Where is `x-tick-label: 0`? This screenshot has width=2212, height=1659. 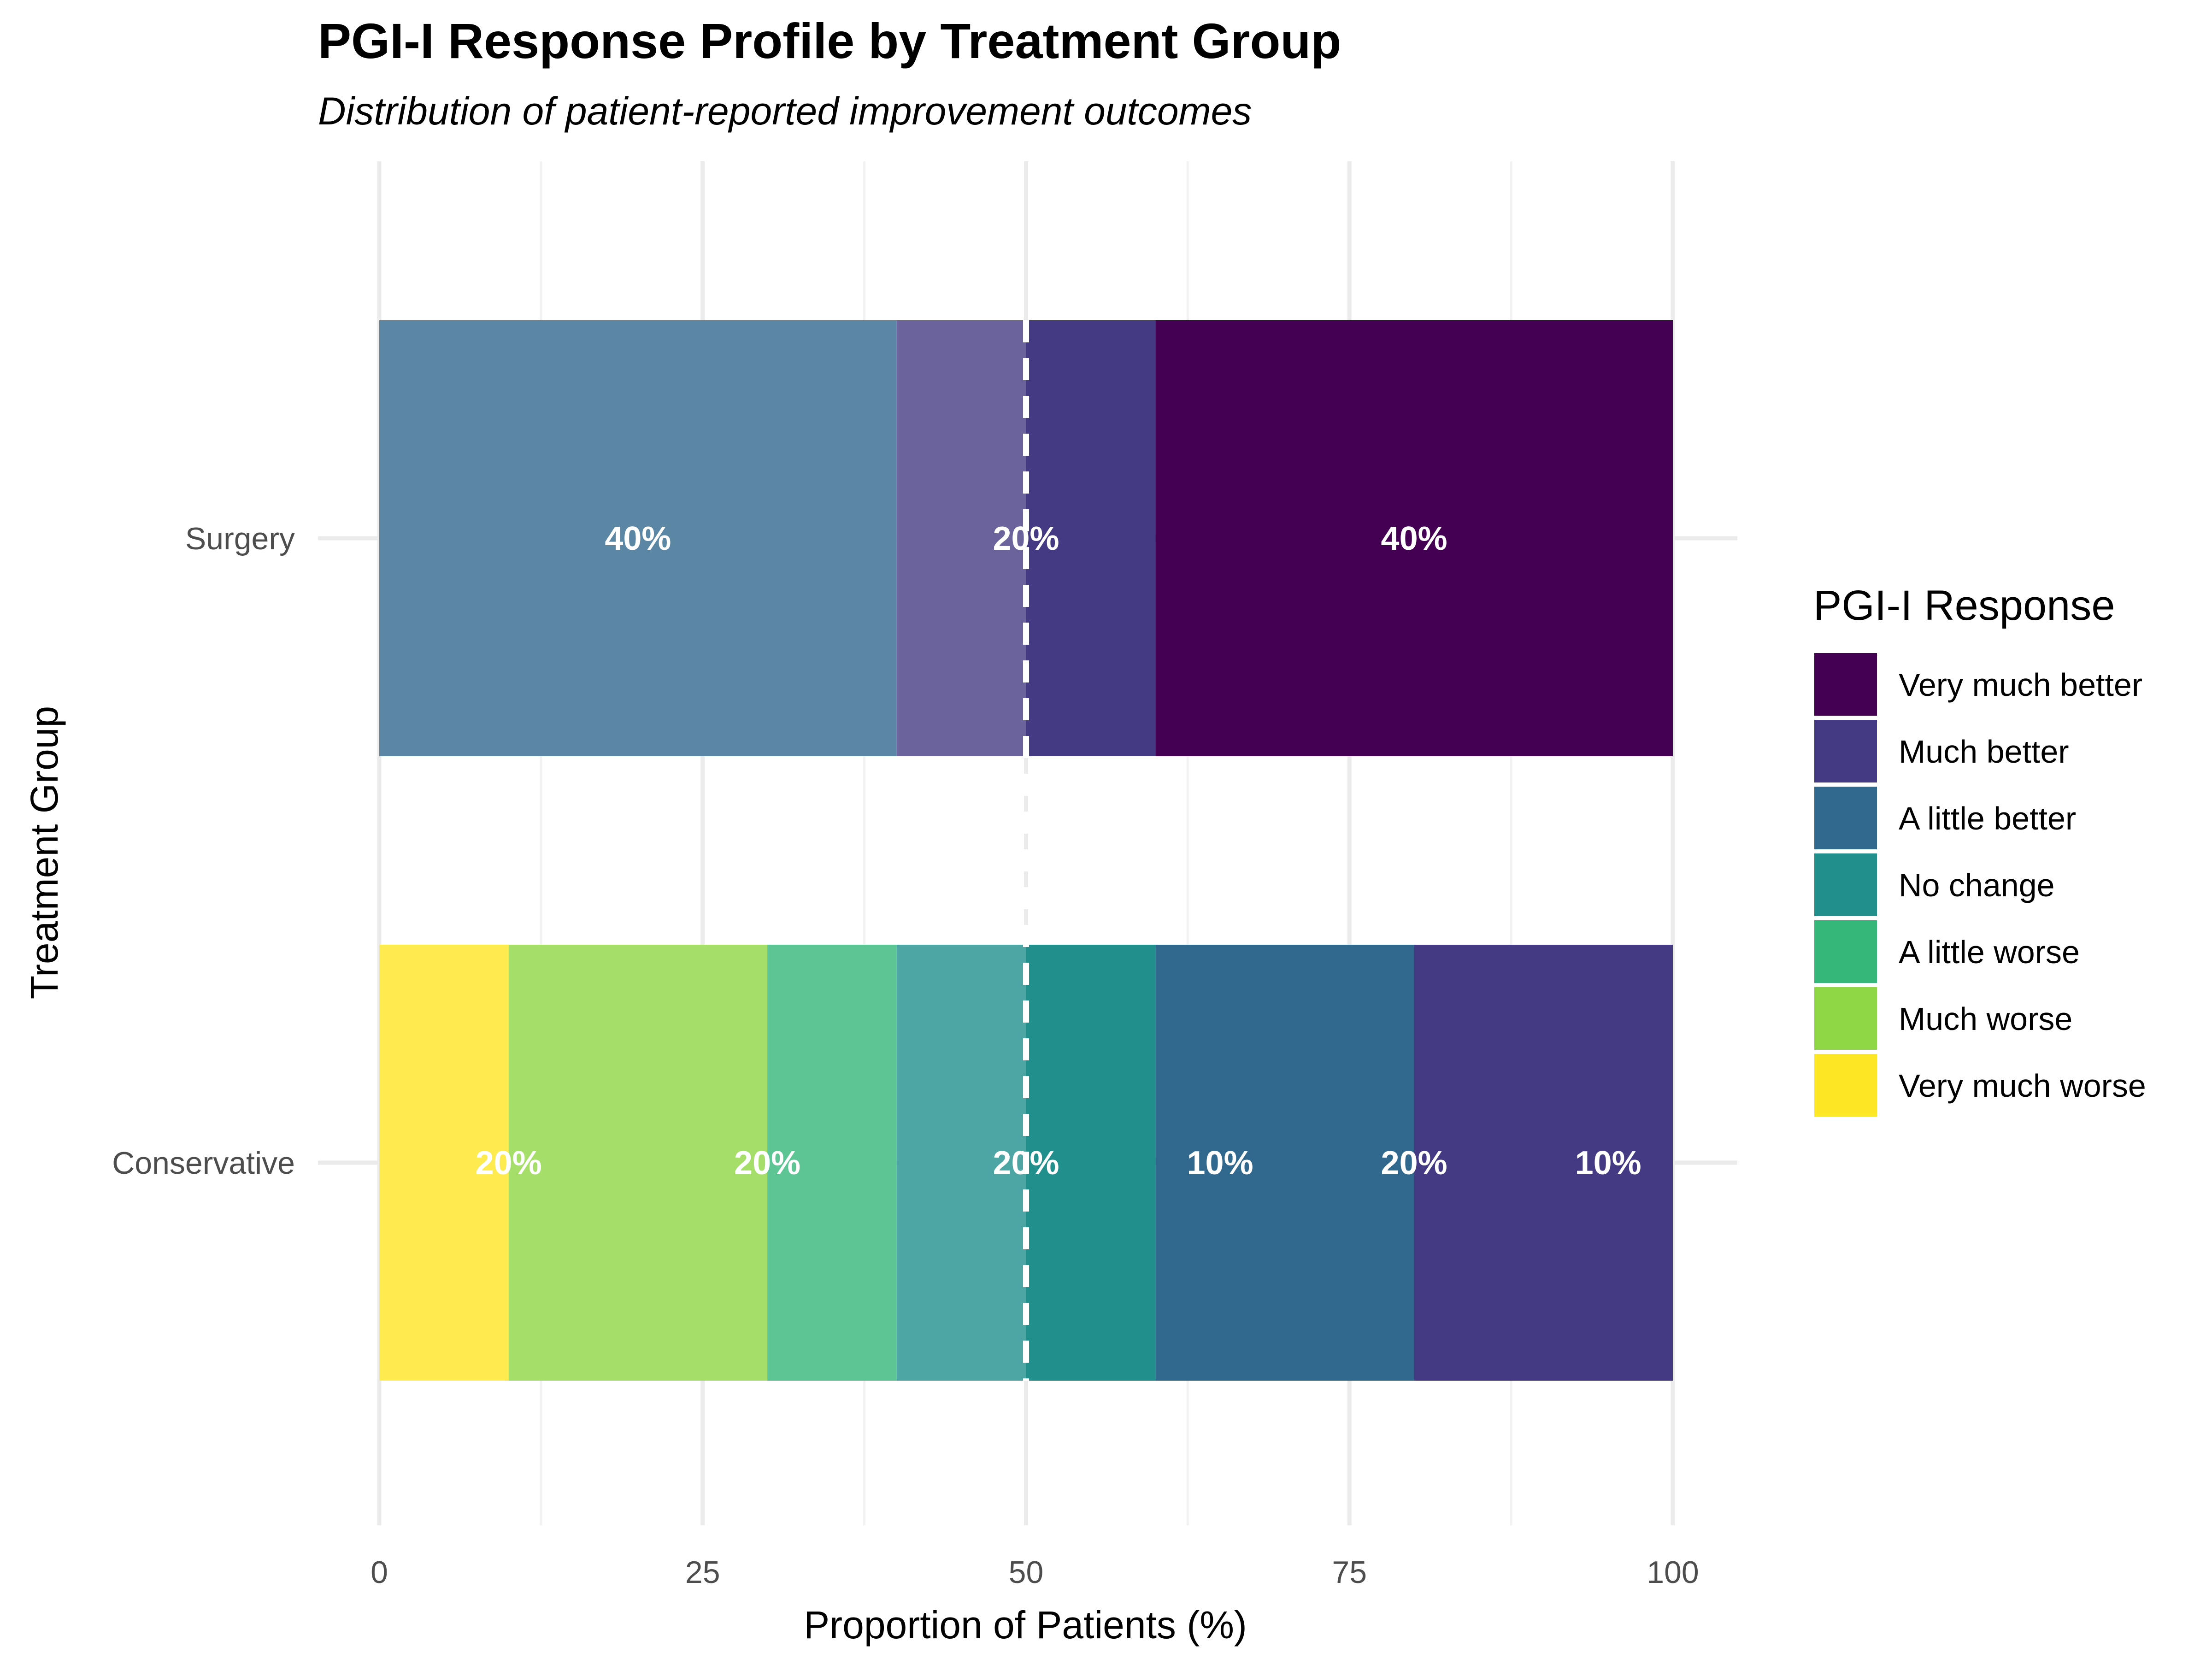 x-tick-label: 0 is located at coordinates (379, 1572).